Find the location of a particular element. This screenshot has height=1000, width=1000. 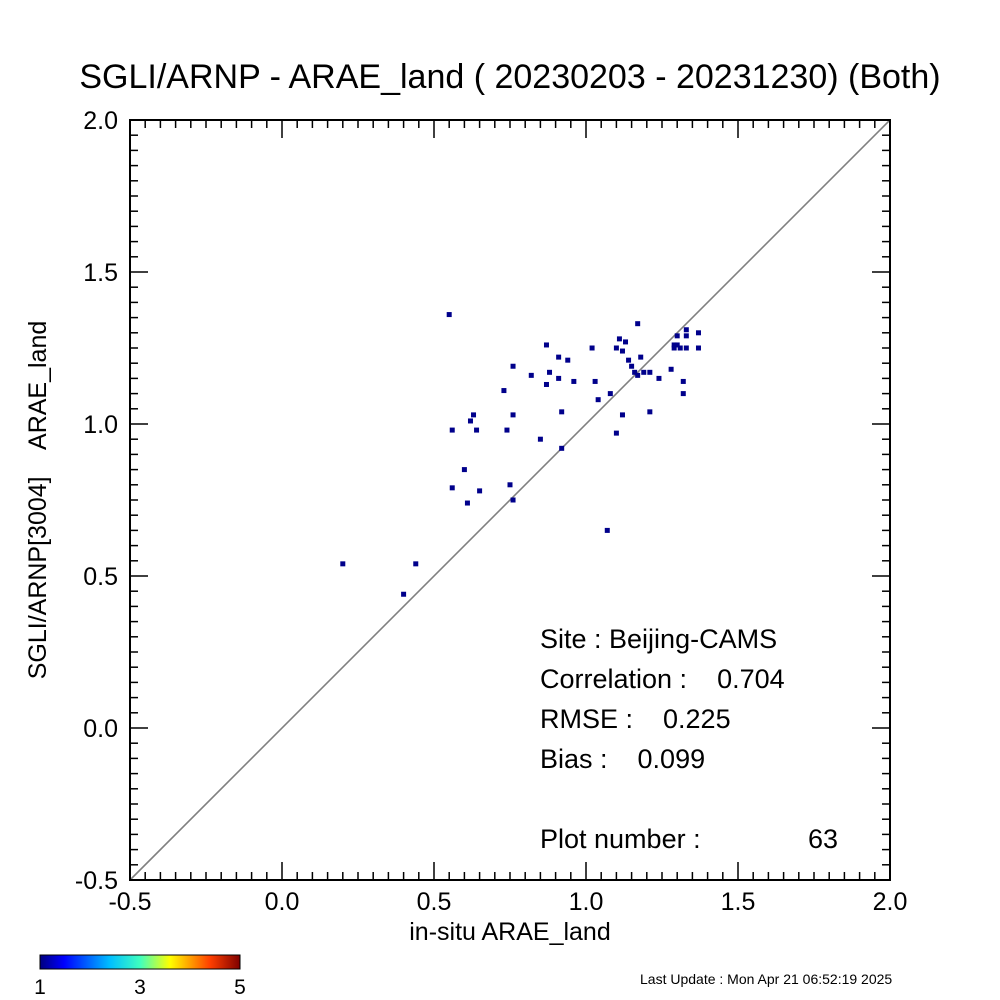

x-tick-label: 0.5 is located at coordinates (434, 902).